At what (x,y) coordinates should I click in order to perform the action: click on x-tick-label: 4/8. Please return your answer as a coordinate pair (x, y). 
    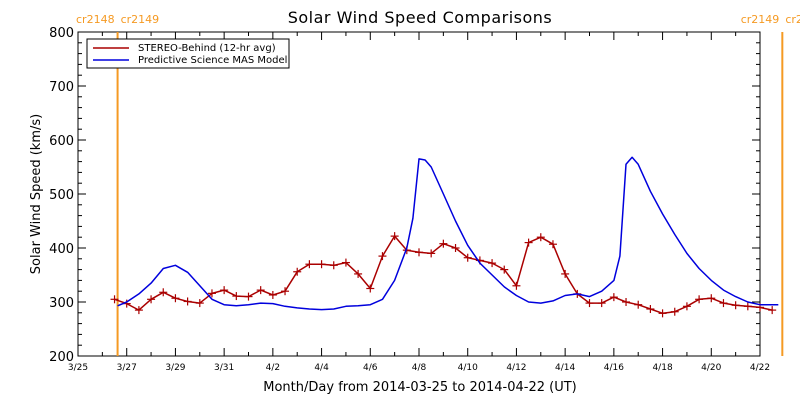
    Looking at the image, I should click on (419, 368).